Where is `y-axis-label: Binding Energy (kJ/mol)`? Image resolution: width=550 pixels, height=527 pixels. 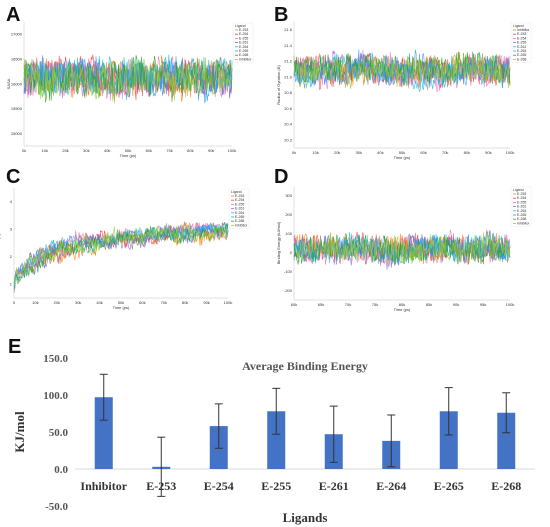 y-axis-label: Binding Energy (kJ/mol) is located at coordinates (278, 242).